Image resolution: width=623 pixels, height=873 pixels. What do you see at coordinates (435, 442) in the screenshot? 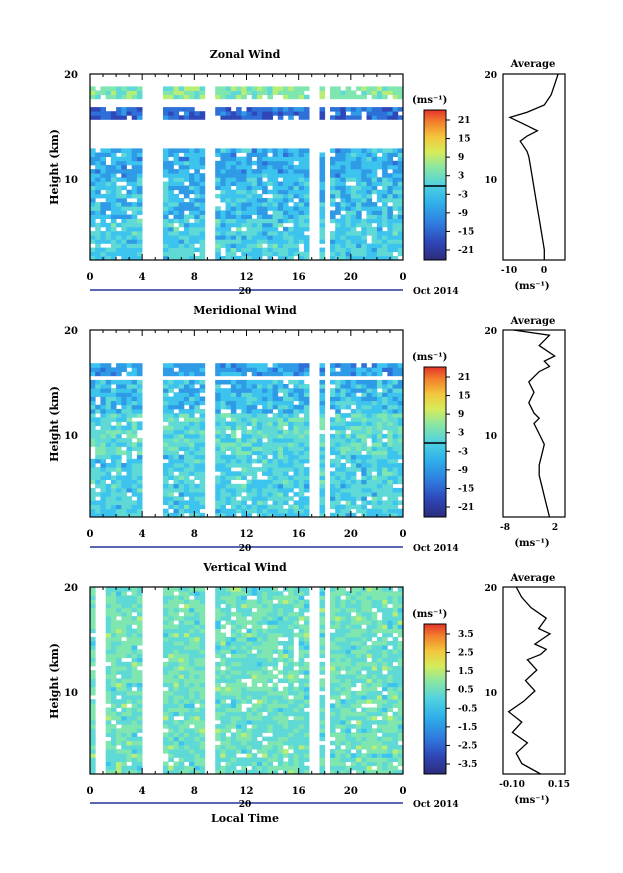
I see `colorbar` at bounding box center [435, 442].